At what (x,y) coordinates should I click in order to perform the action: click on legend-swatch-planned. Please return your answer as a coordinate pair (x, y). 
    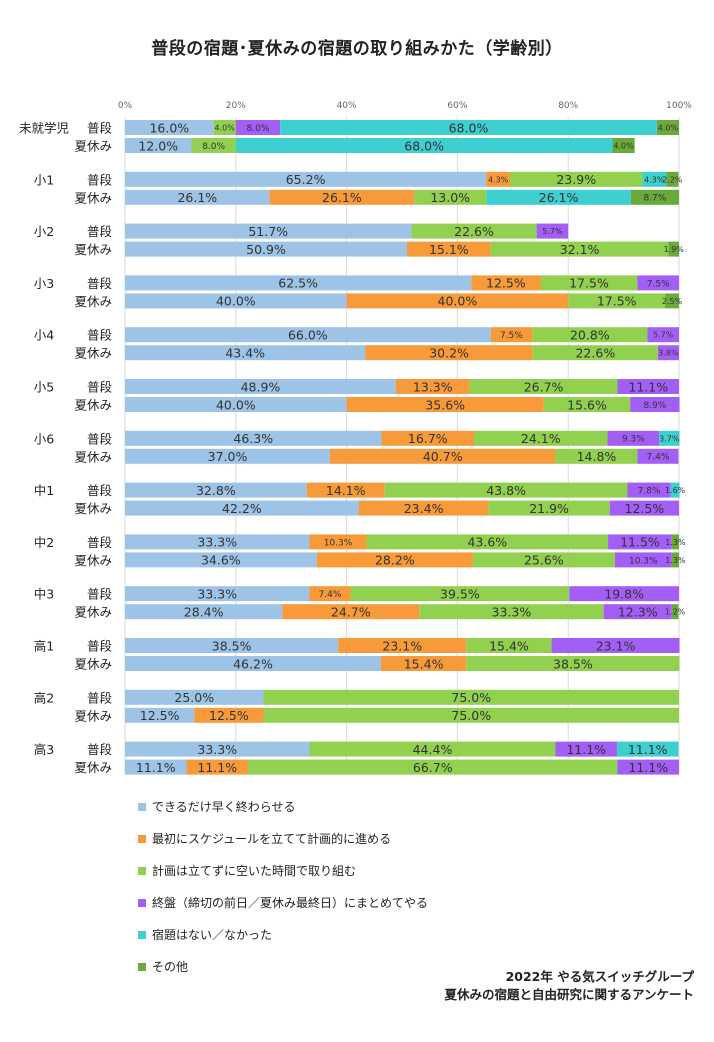
    Looking at the image, I should click on (142, 838).